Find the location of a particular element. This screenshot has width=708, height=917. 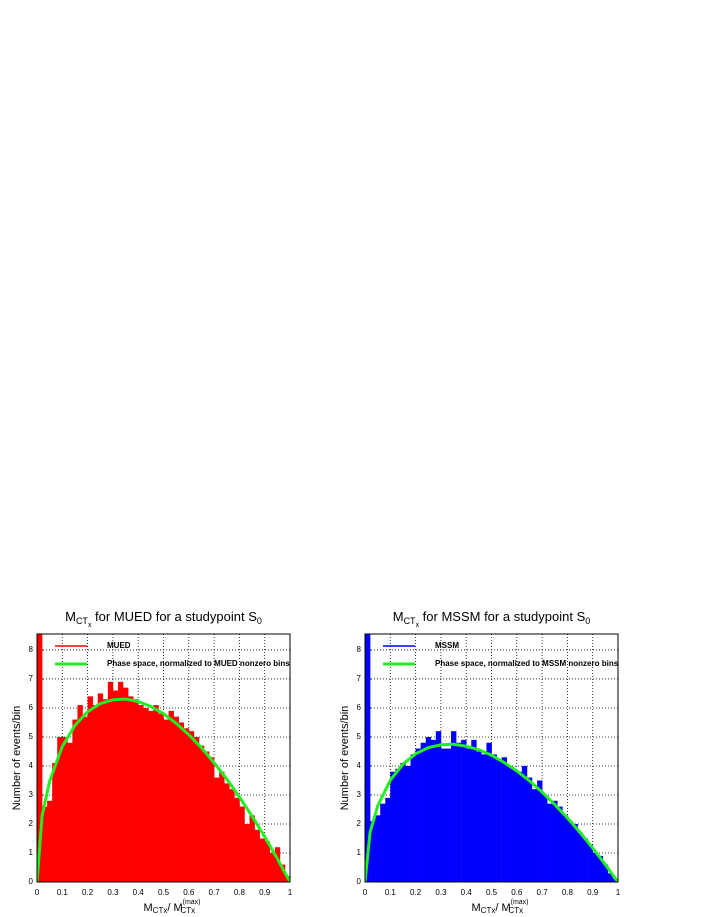

x-tick-label: 0.6 is located at coordinates (189, 892).